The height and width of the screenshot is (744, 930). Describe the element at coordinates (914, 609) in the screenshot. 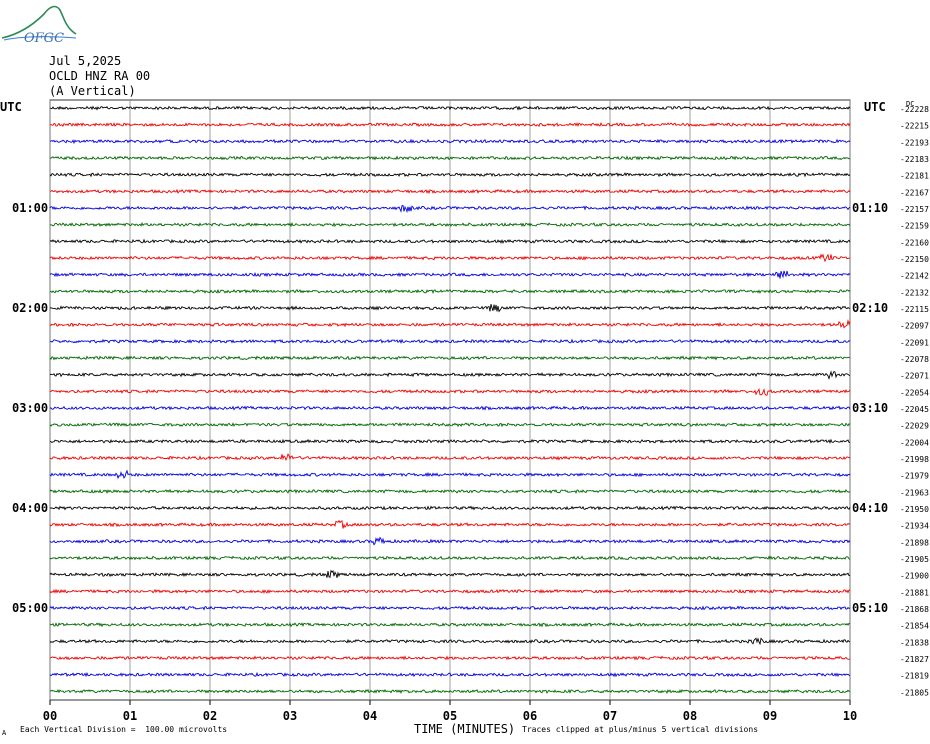

I see `dc-offset-label: -21868` at that location.